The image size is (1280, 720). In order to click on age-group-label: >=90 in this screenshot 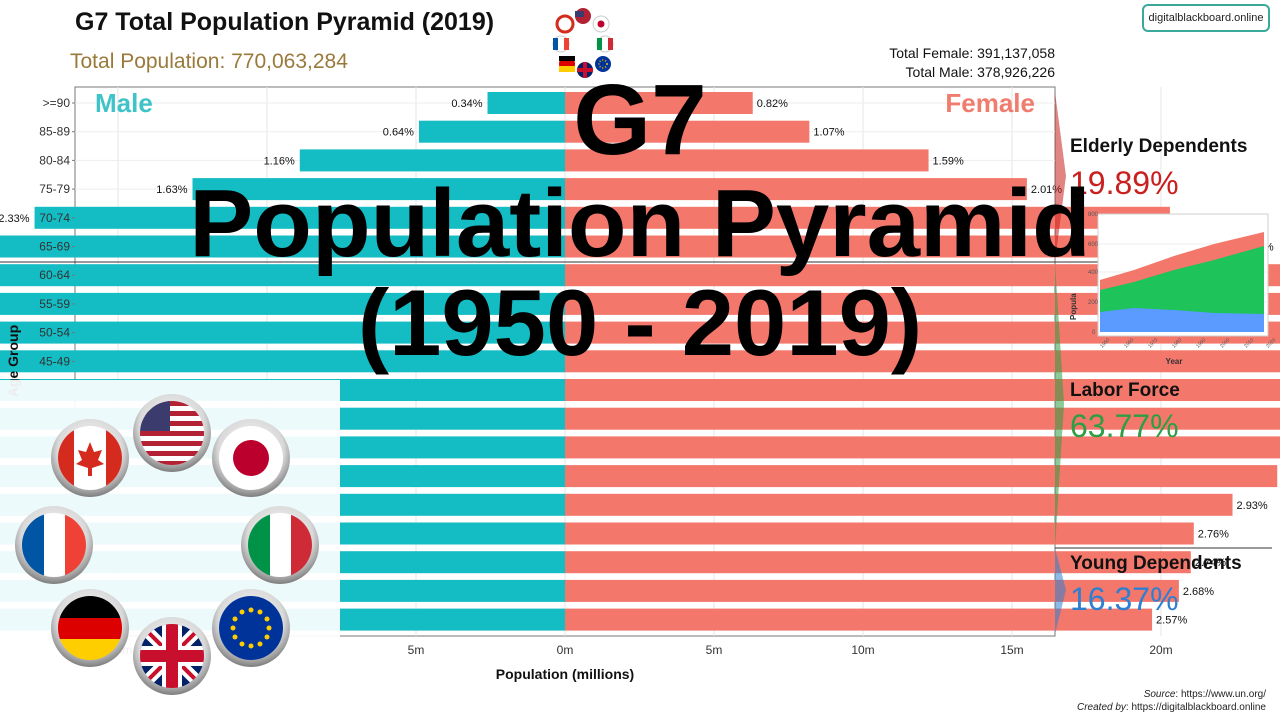, I will do `click(57, 103)`.